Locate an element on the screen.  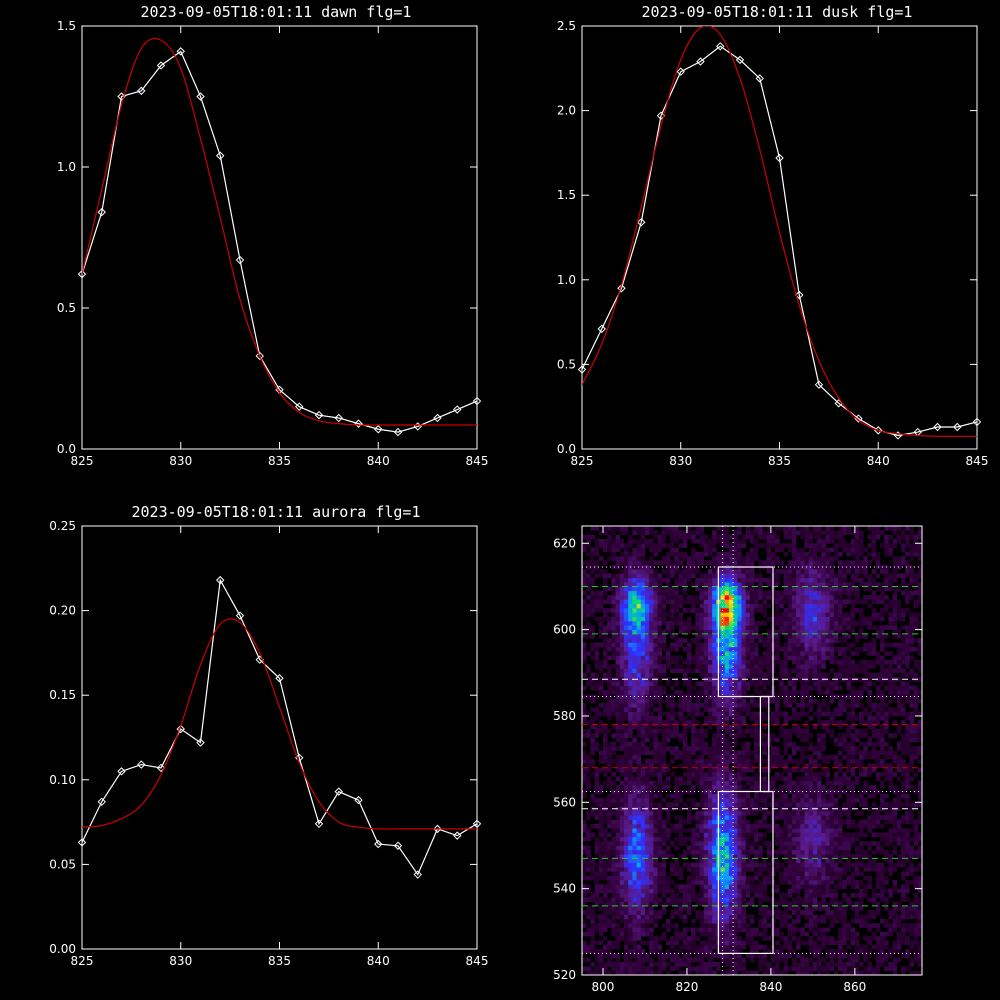
aurora-xtick-label: 830 is located at coordinates (180, 961).